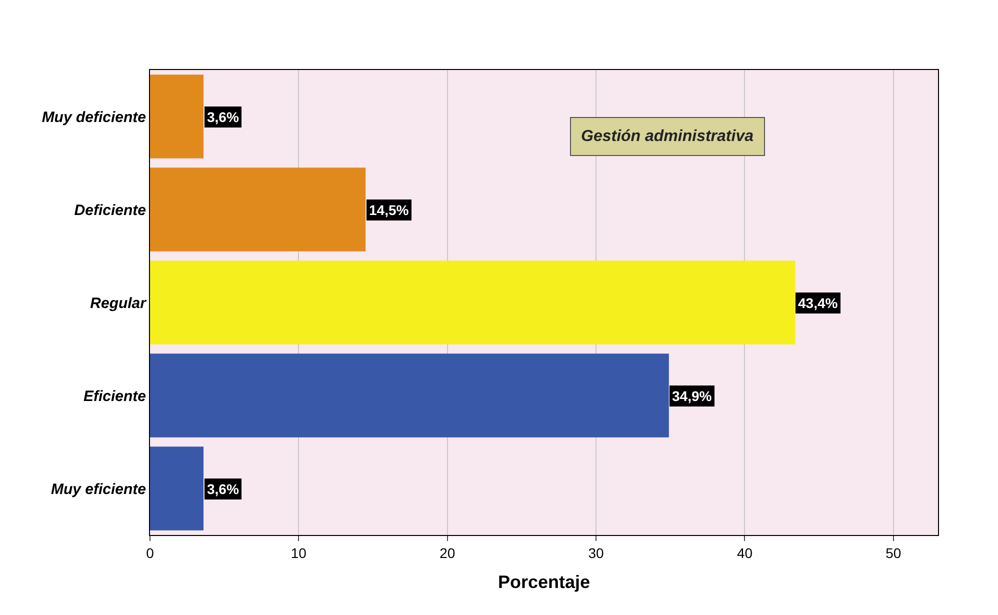 Image resolution: width=998 pixels, height=615 pixels. I want to click on data-label: 43,4%, so click(818, 303).